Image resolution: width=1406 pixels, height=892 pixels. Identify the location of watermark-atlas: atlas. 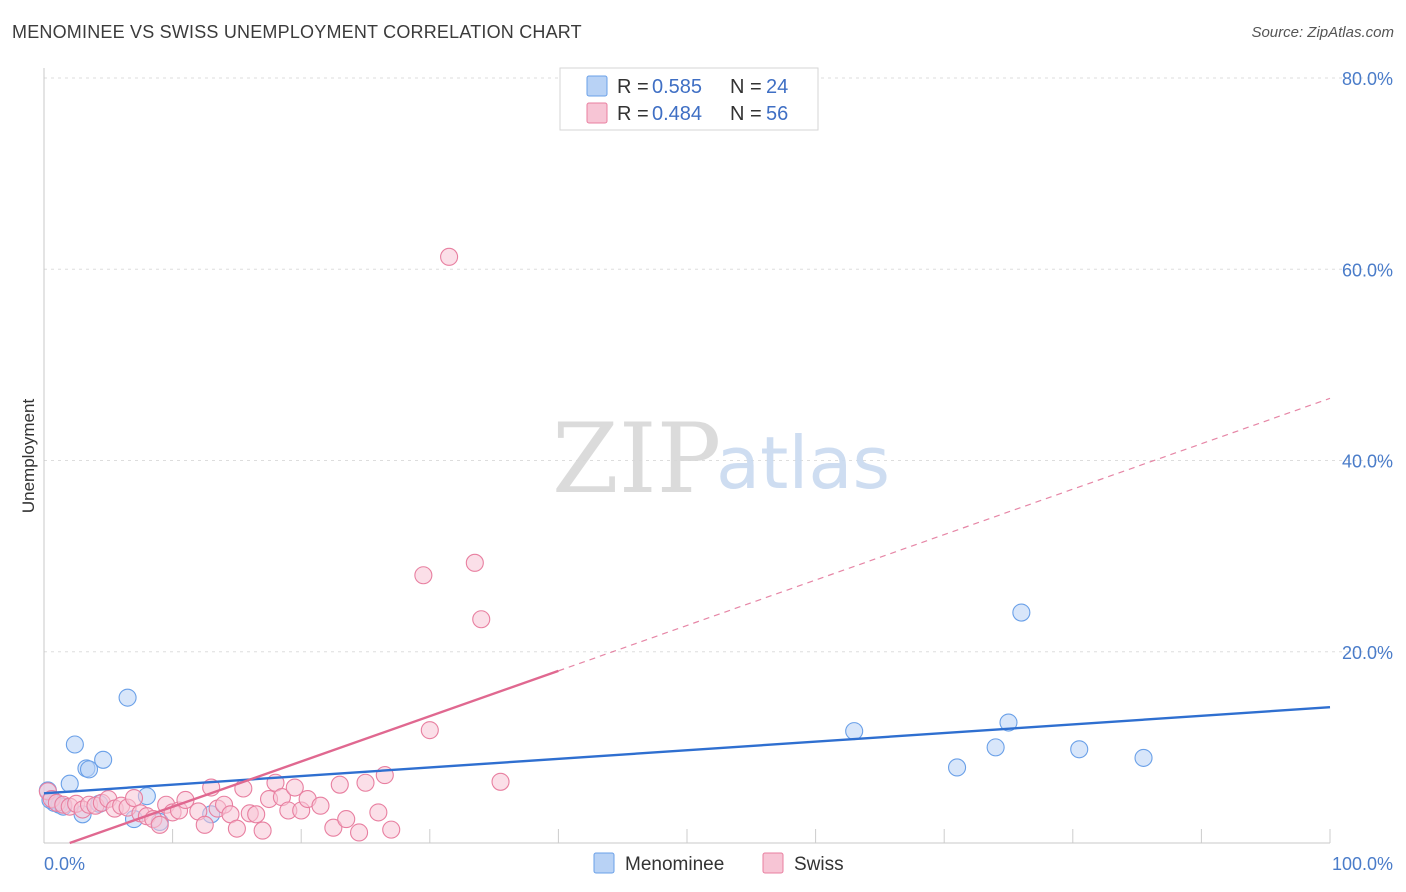
(803, 463).